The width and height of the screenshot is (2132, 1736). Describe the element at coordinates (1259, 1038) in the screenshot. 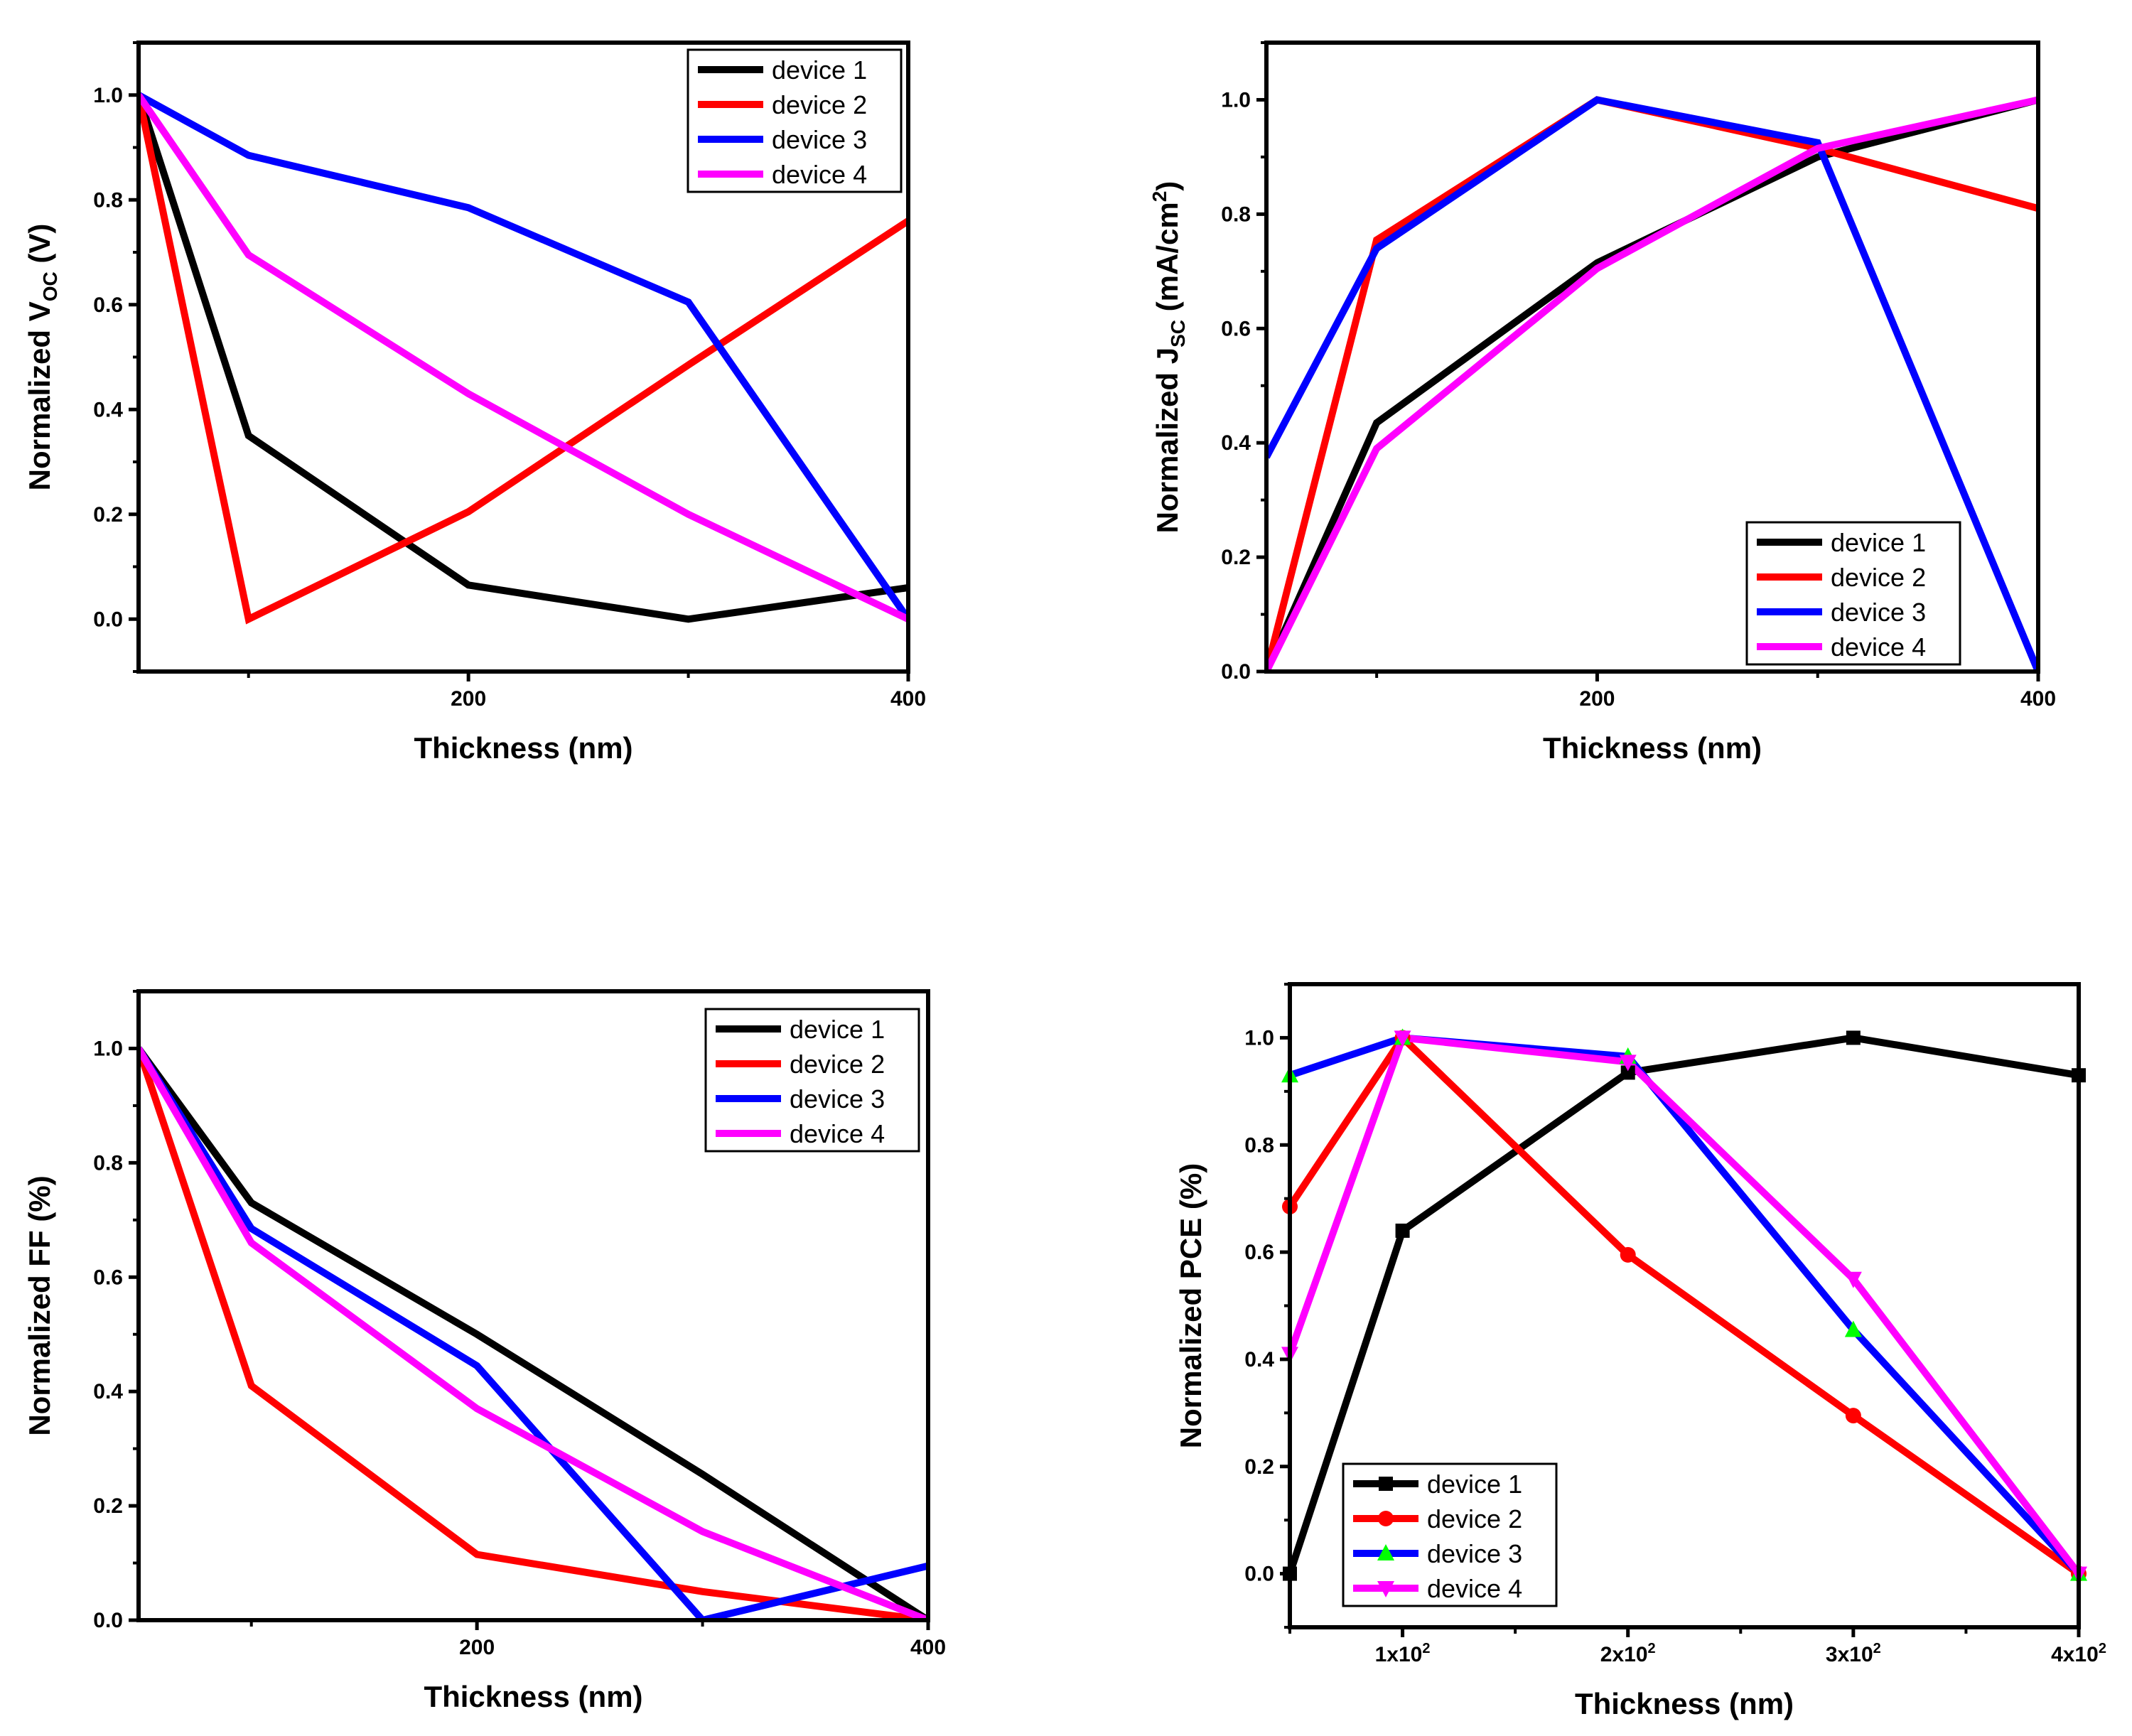

I see `pce-y-tick-label: 1.0` at that location.